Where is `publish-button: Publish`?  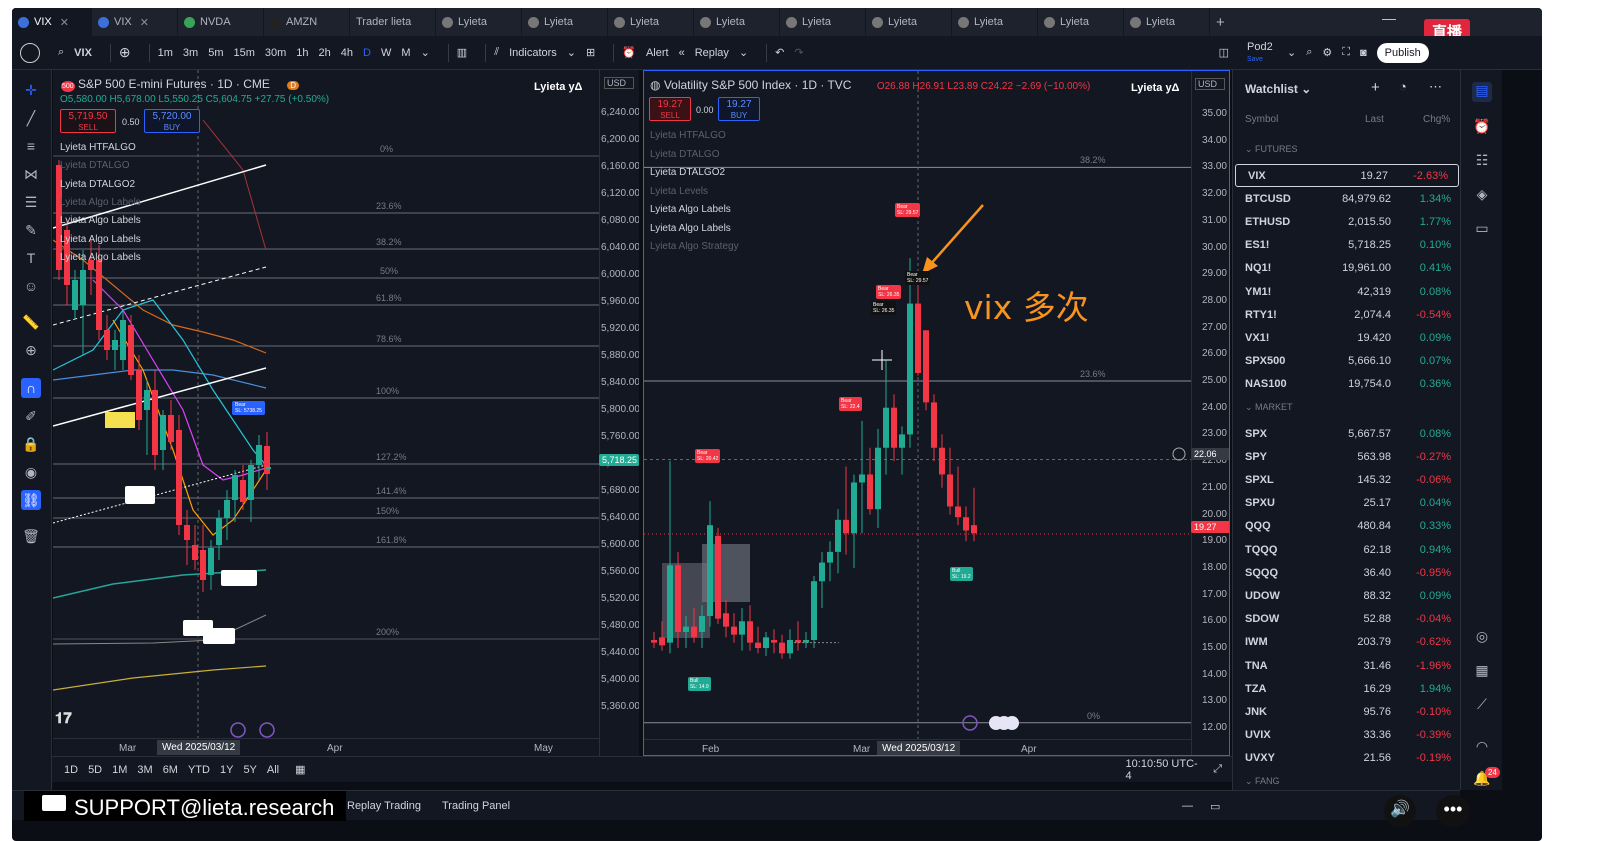 publish-button: Publish is located at coordinates (1402, 52).